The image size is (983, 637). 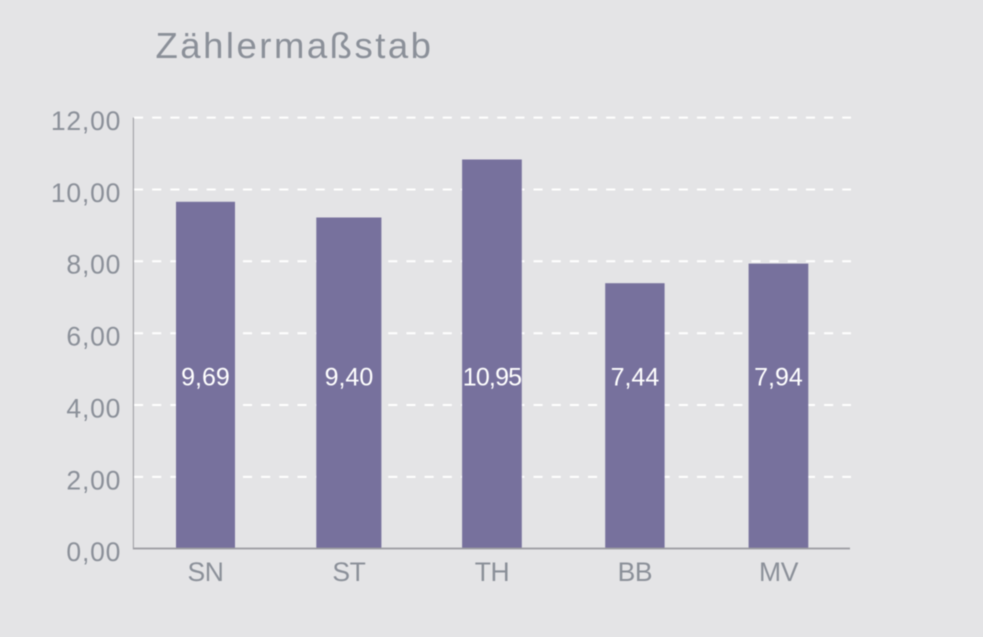 What do you see at coordinates (86, 121) in the screenshot?
I see `svg-text: 12,00` at bounding box center [86, 121].